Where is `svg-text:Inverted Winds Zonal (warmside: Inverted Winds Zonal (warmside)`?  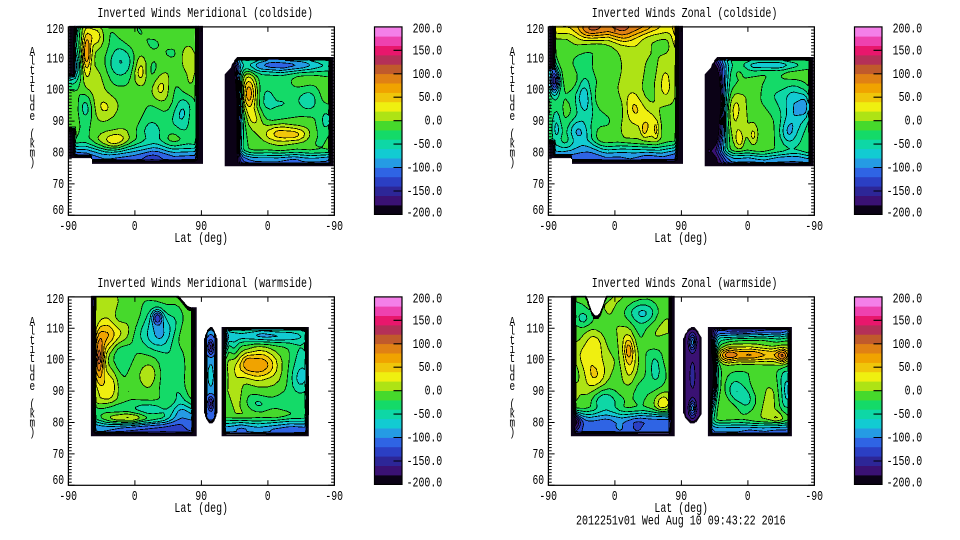
svg-text:Inverted Winds Zonal (warmside: Inverted Winds Zonal (warmside) is located at coordinates (685, 284).